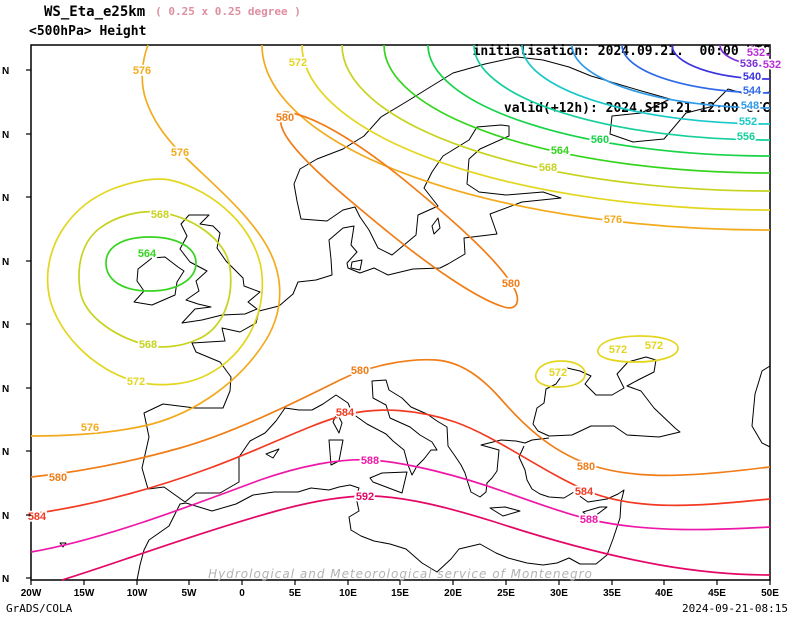 Image resolution: width=800 pixels, height=618 pixels. What do you see at coordinates (746, 137) in the screenshot?
I see `contour-label-556: 556` at bounding box center [746, 137].